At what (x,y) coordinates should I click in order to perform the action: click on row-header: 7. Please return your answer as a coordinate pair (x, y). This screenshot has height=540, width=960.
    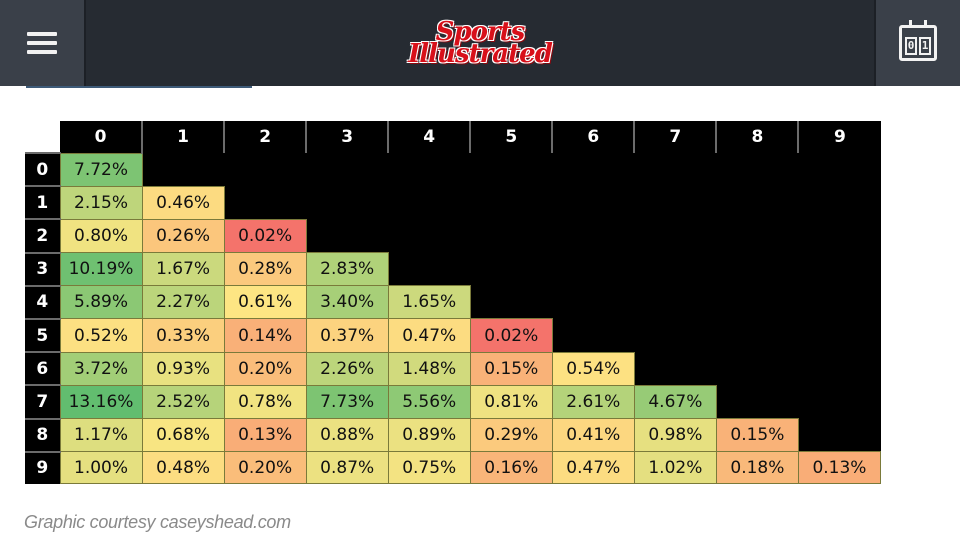
    Looking at the image, I should click on (42, 401).